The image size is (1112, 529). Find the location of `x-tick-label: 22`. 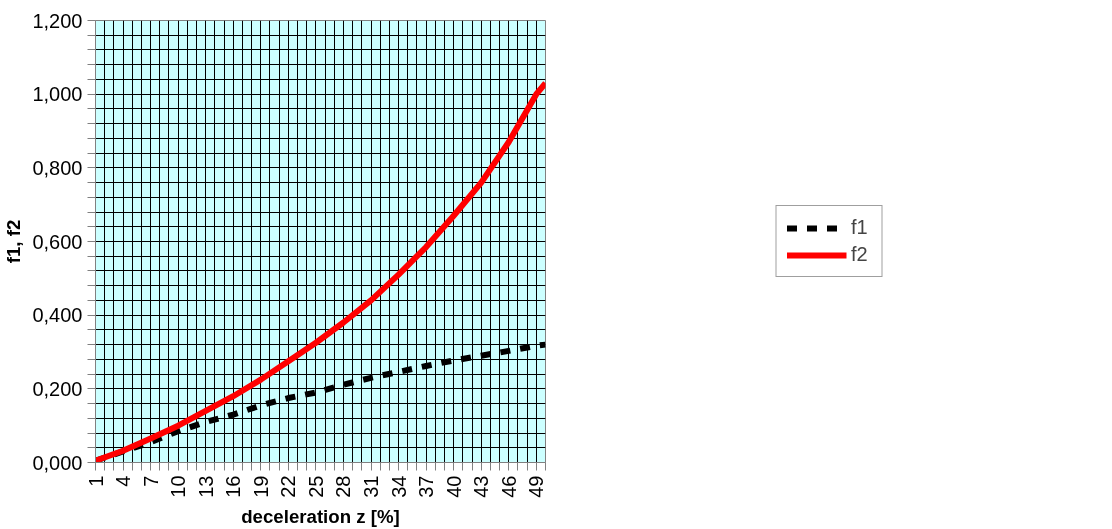

x-tick-label: 22 is located at coordinates (288, 486).